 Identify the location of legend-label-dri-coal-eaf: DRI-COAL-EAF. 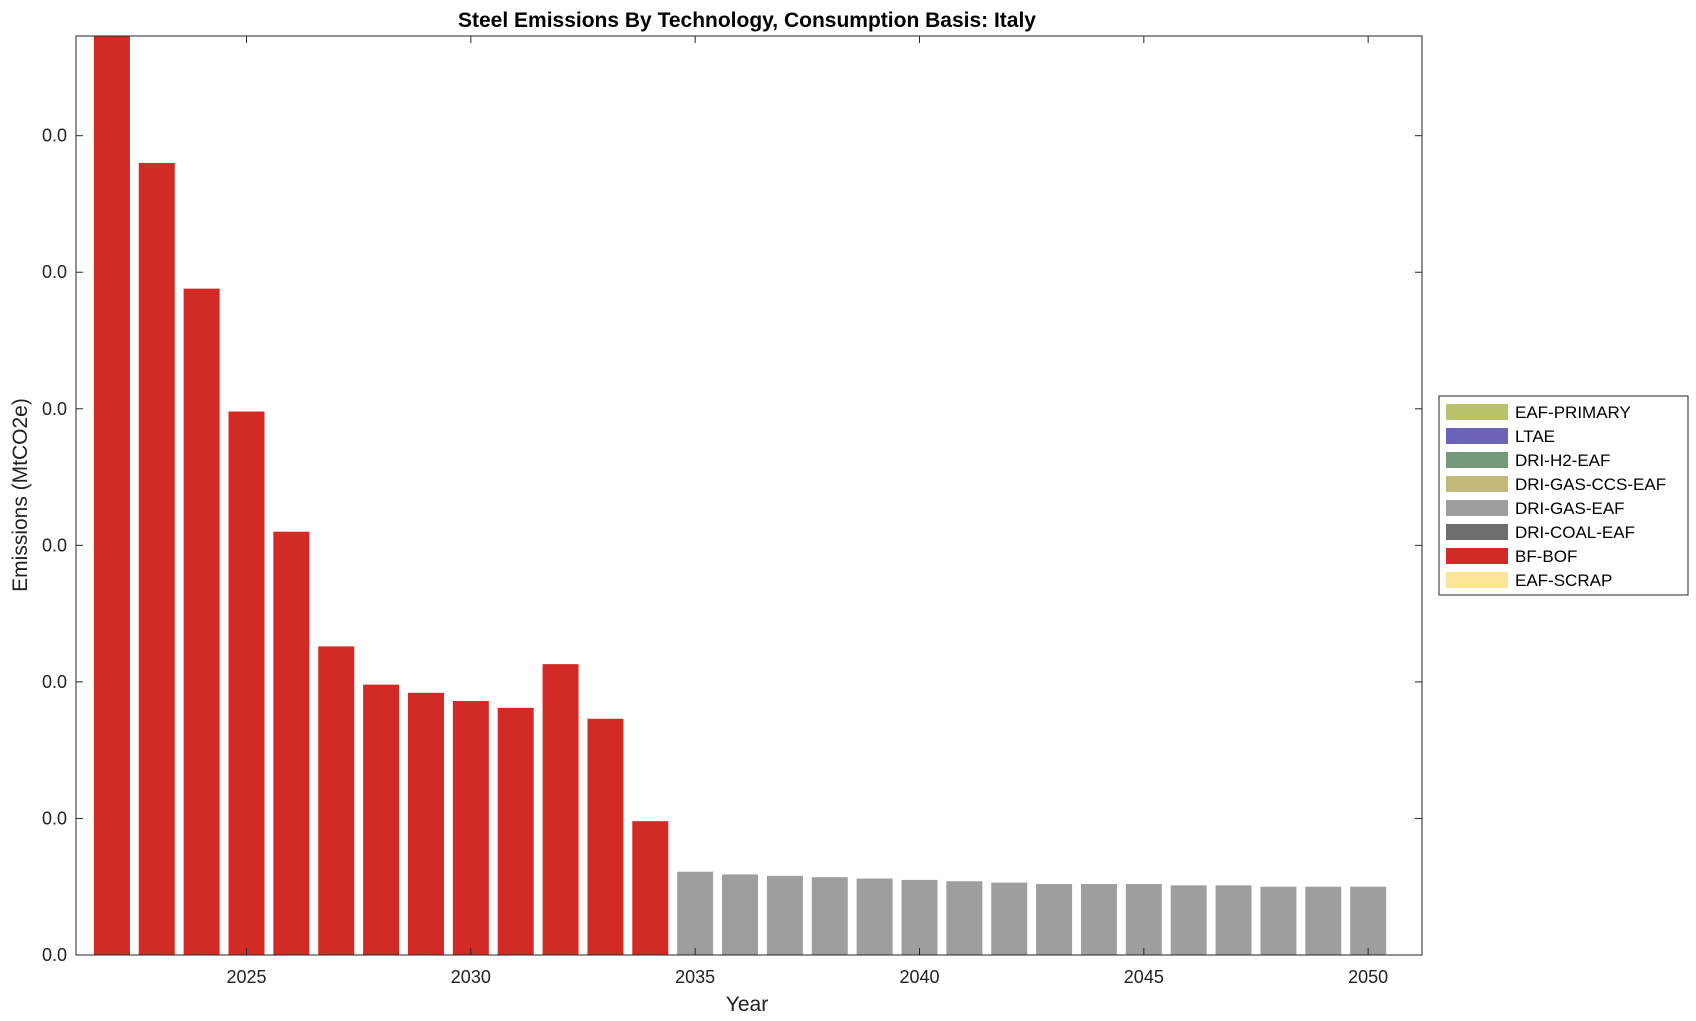
(1575, 532).